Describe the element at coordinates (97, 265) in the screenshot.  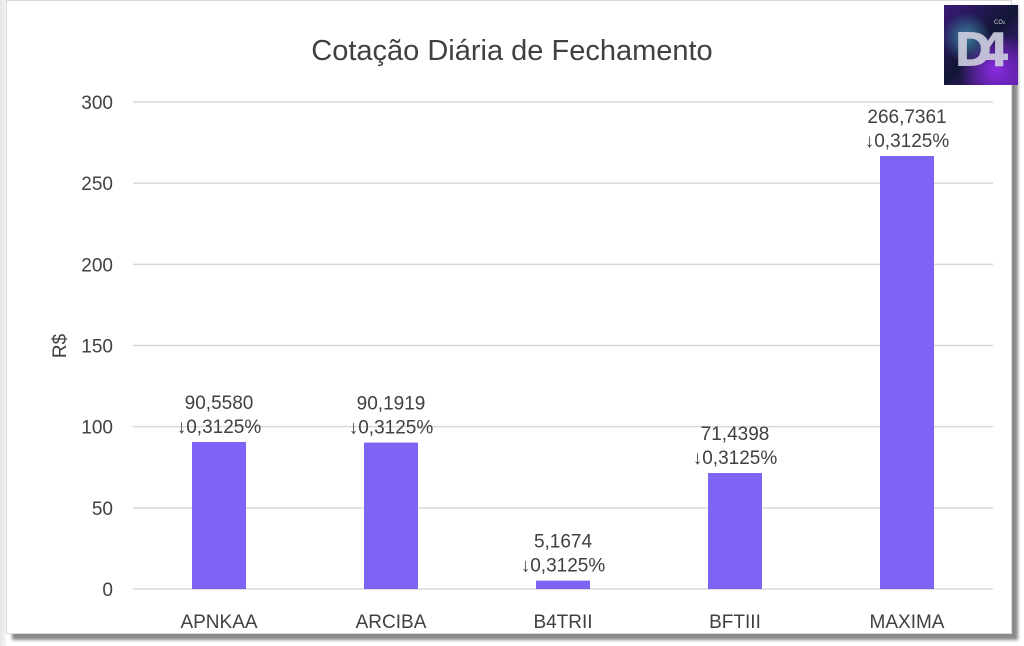
I see `y-tick-label: 200` at that location.